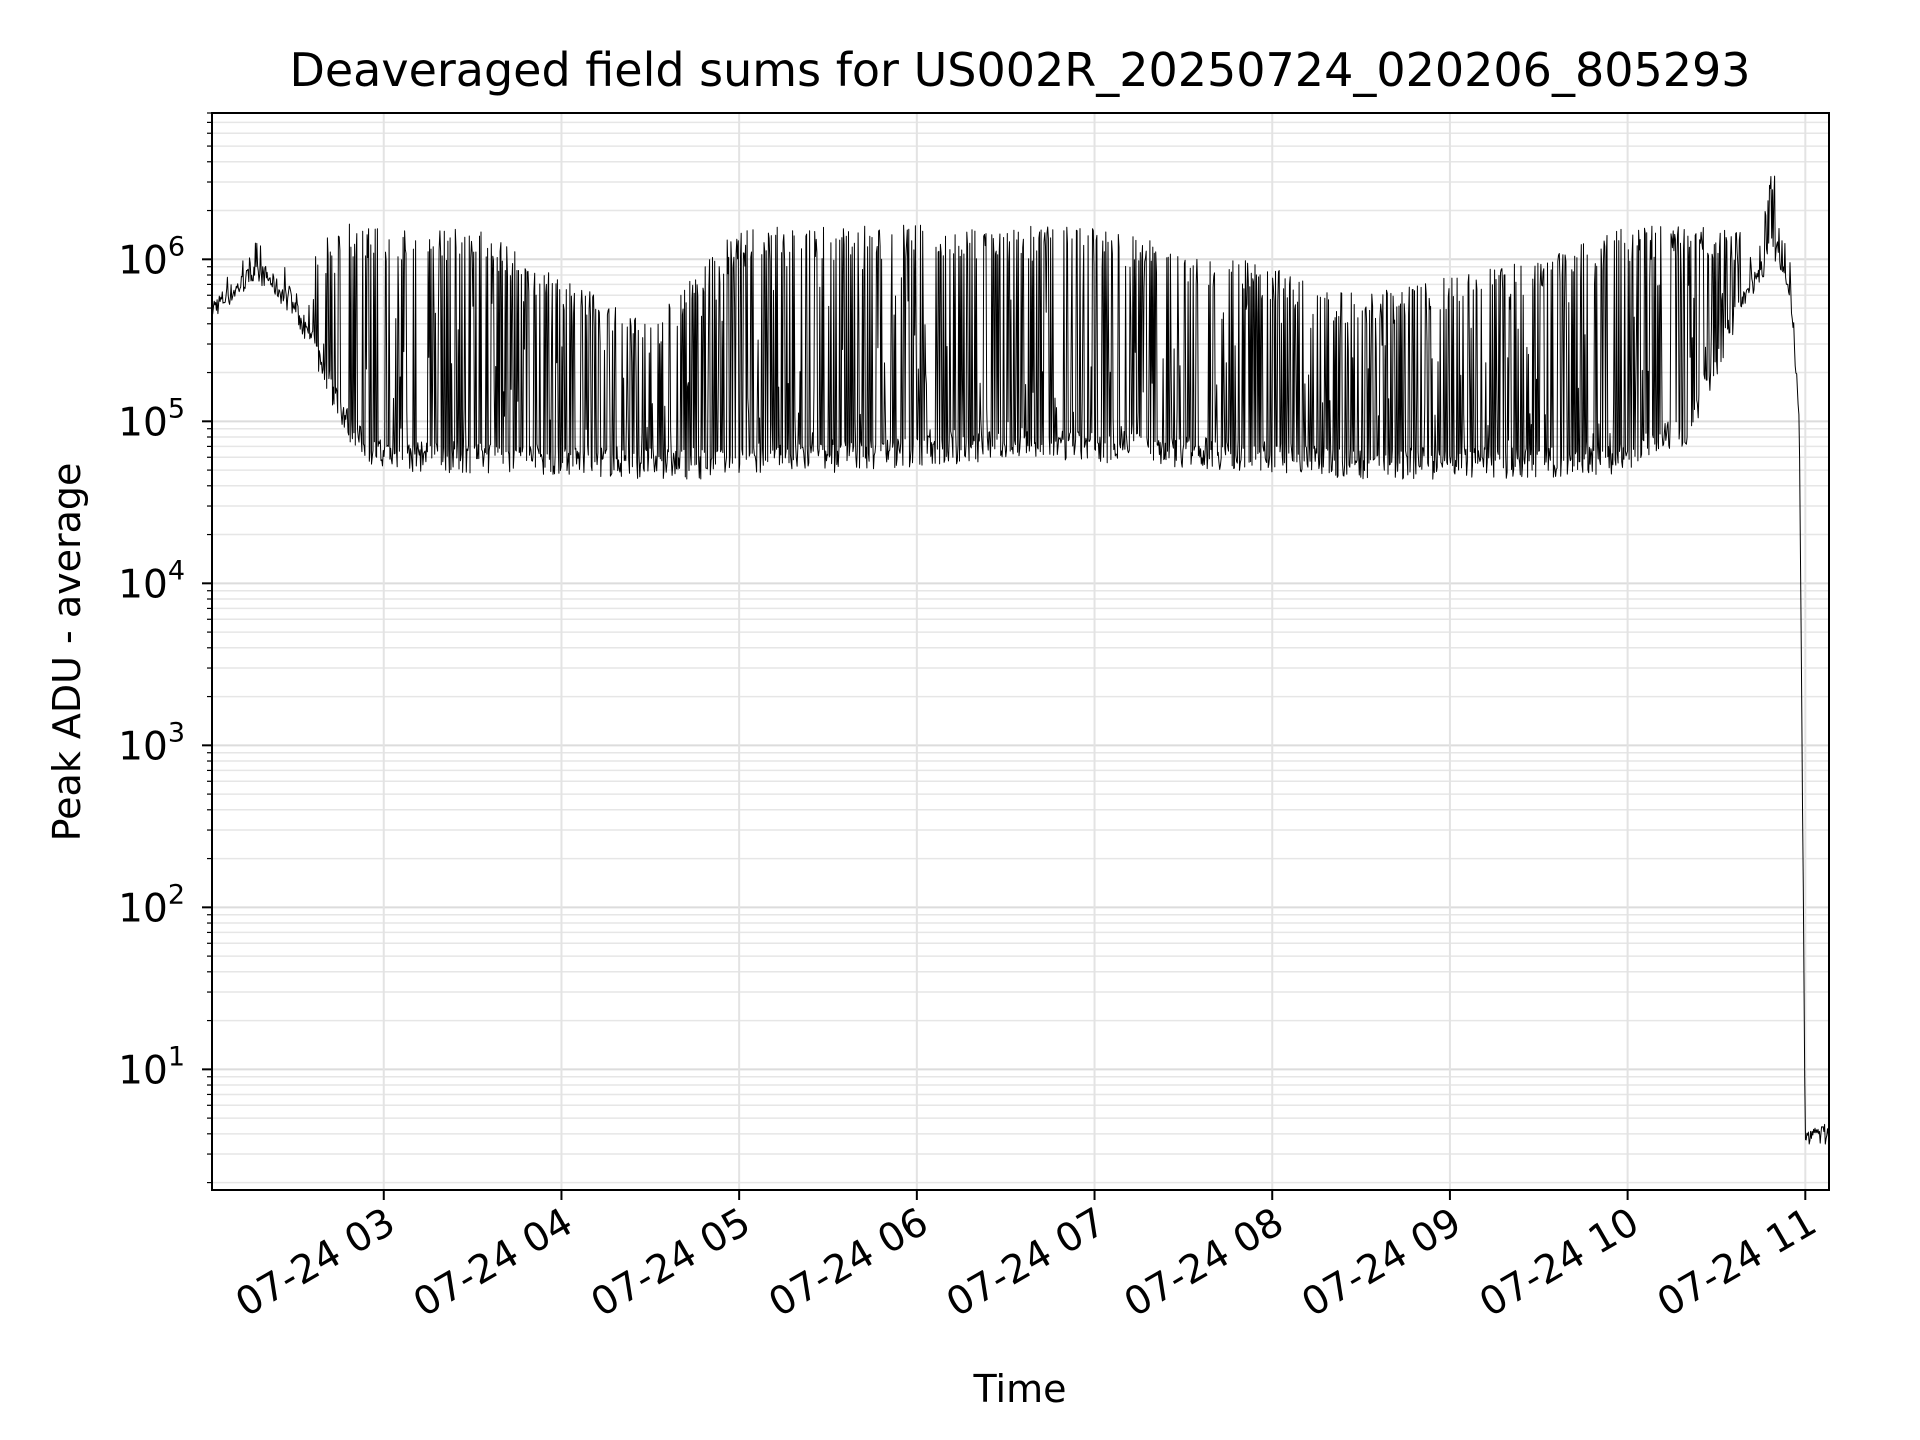 This screenshot has width=1920, height=1440. I want to click on y-tick-label: 10⁵, so click(151, 419).